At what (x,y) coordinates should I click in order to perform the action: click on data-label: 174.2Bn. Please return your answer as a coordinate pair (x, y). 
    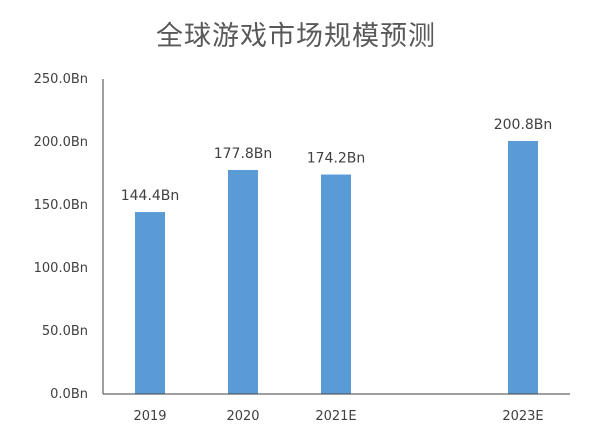
    Looking at the image, I should click on (336, 159).